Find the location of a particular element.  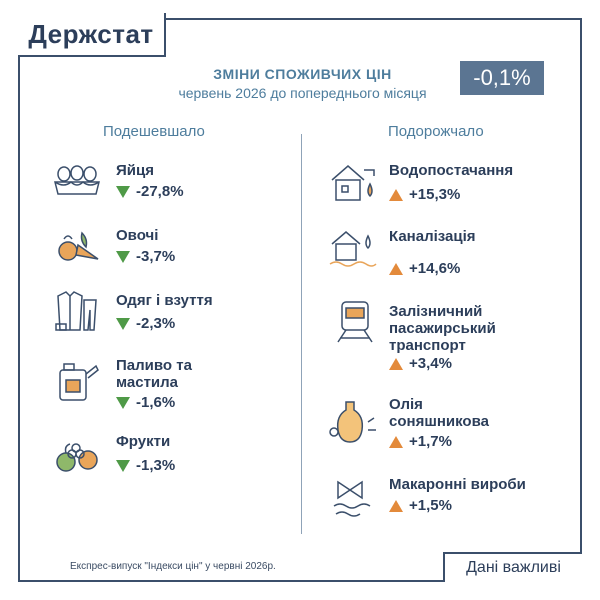

item-value: +1,5% is located at coordinates (420, 505).